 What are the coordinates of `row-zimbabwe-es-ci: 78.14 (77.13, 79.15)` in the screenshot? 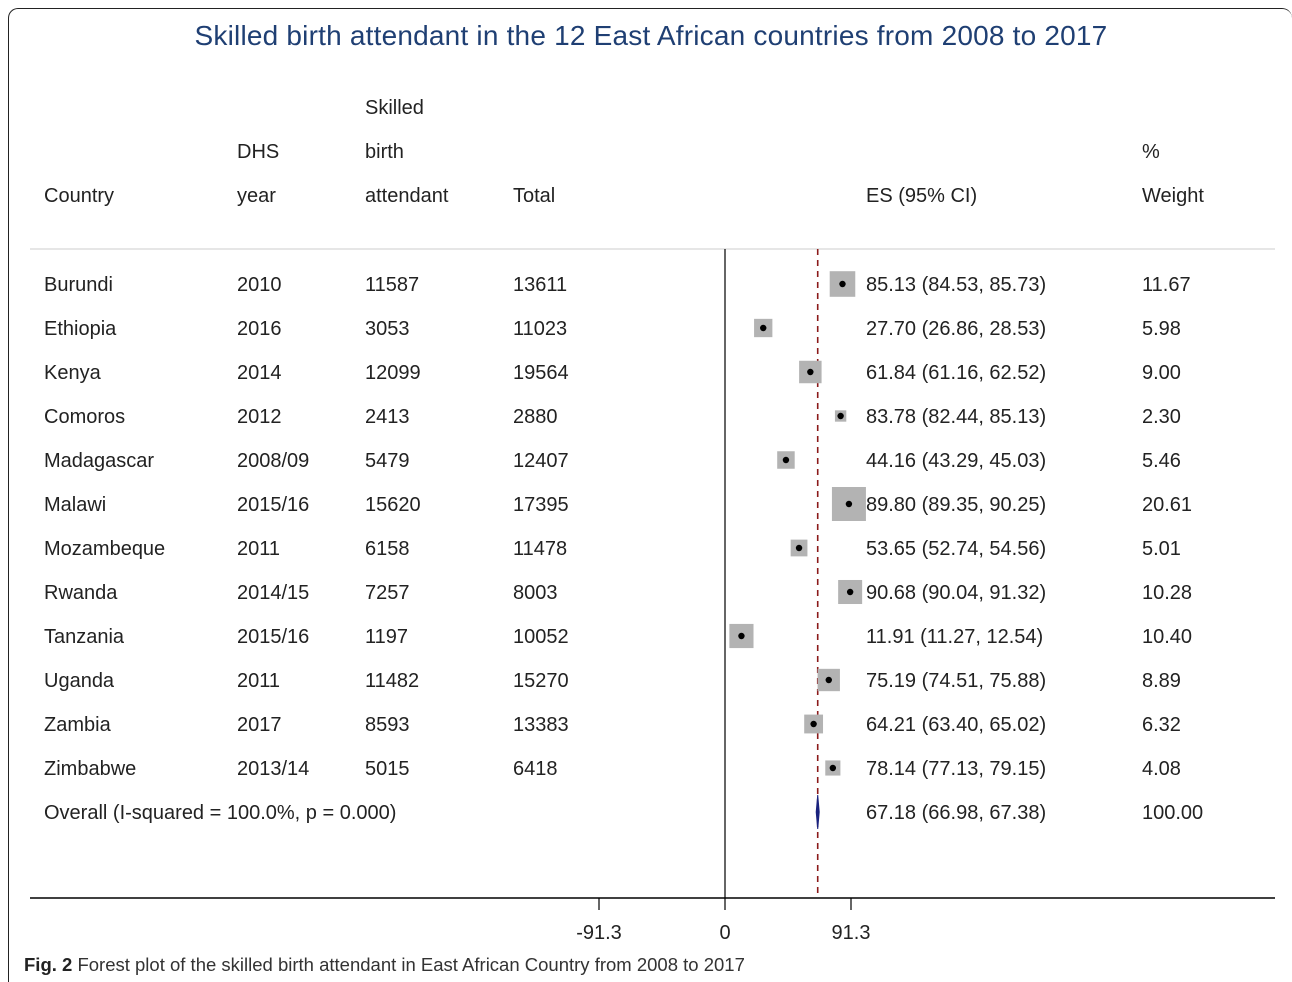 It's located at (956, 769).